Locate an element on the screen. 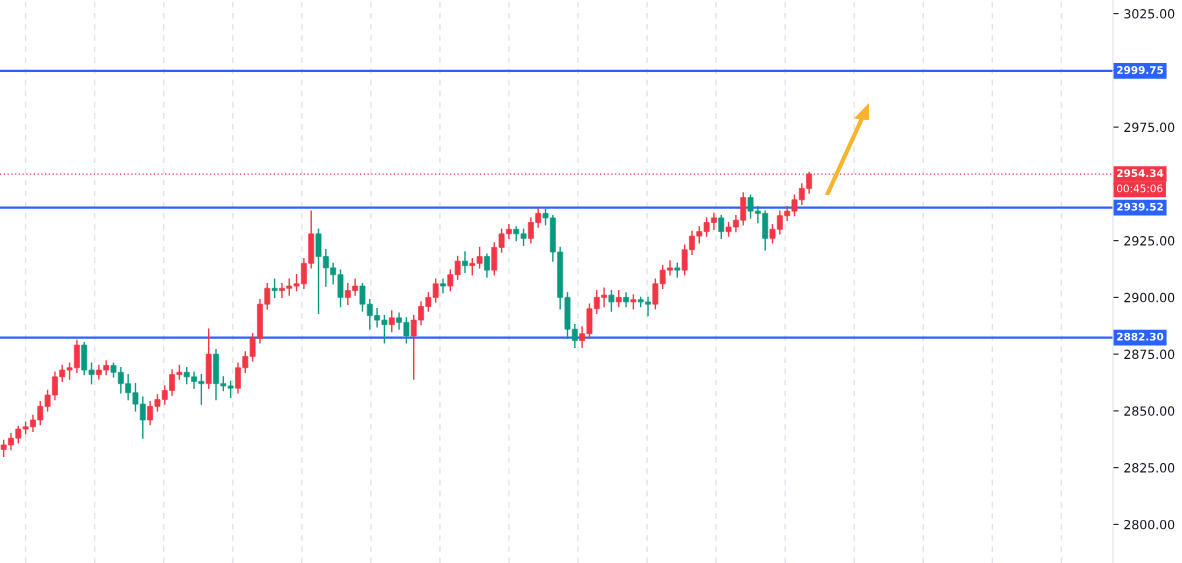 The height and width of the screenshot is (563, 1182). y-tick-label: 2900.00 is located at coordinates (1149, 297).